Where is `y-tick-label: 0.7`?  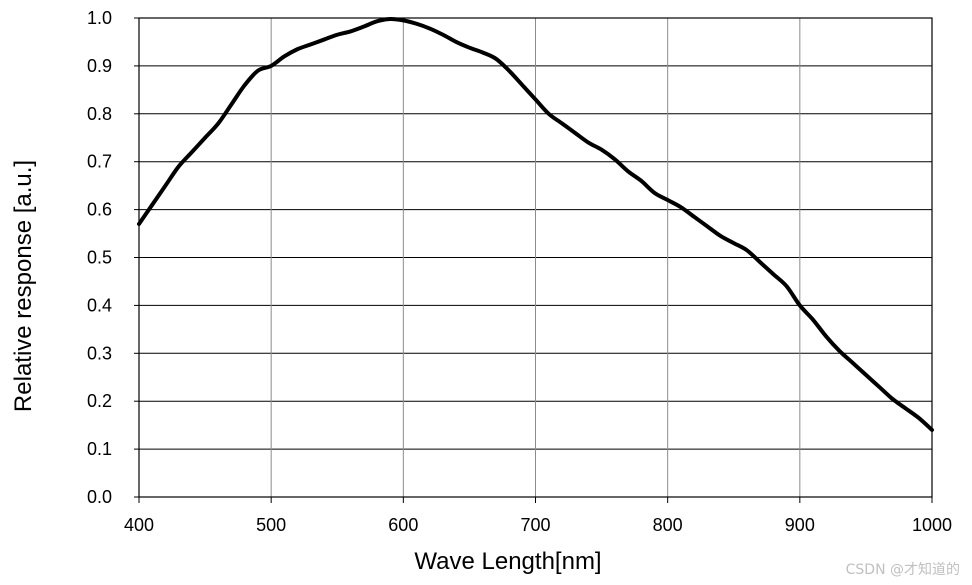 y-tick-label: 0.7 is located at coordinates (99, 162).